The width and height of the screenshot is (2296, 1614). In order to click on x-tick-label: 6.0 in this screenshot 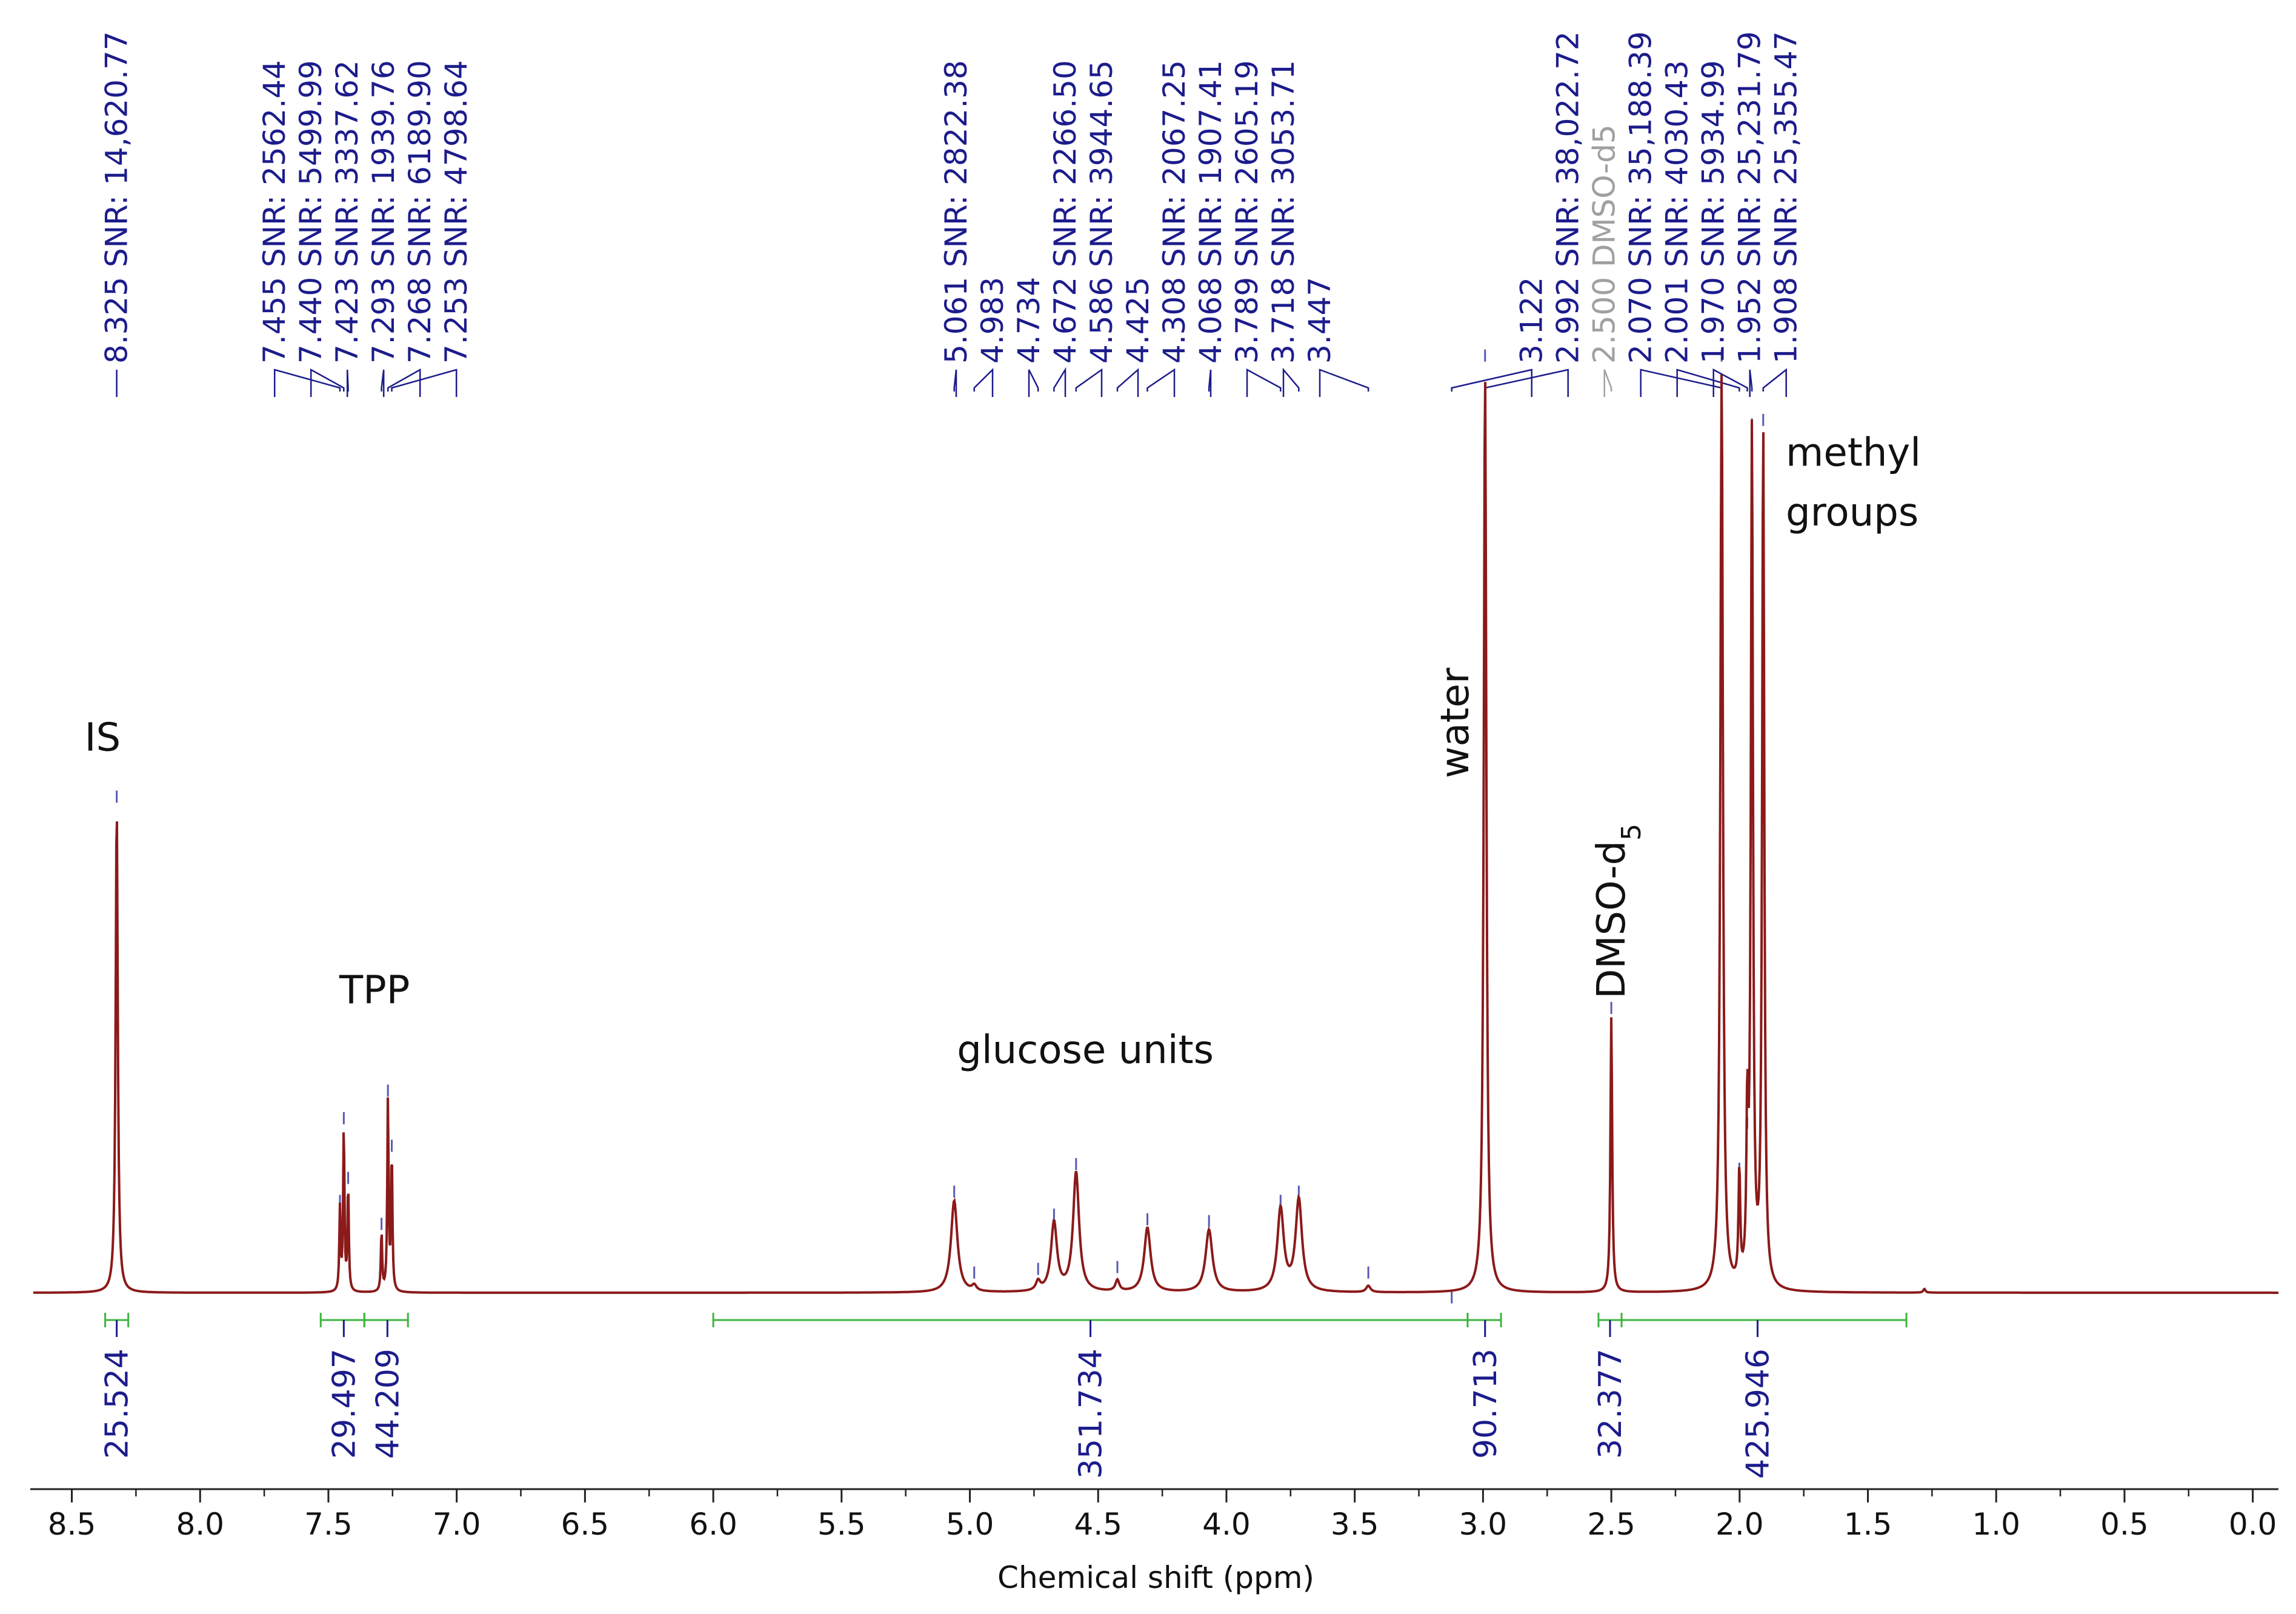, I will do `click(713, 1525)`.